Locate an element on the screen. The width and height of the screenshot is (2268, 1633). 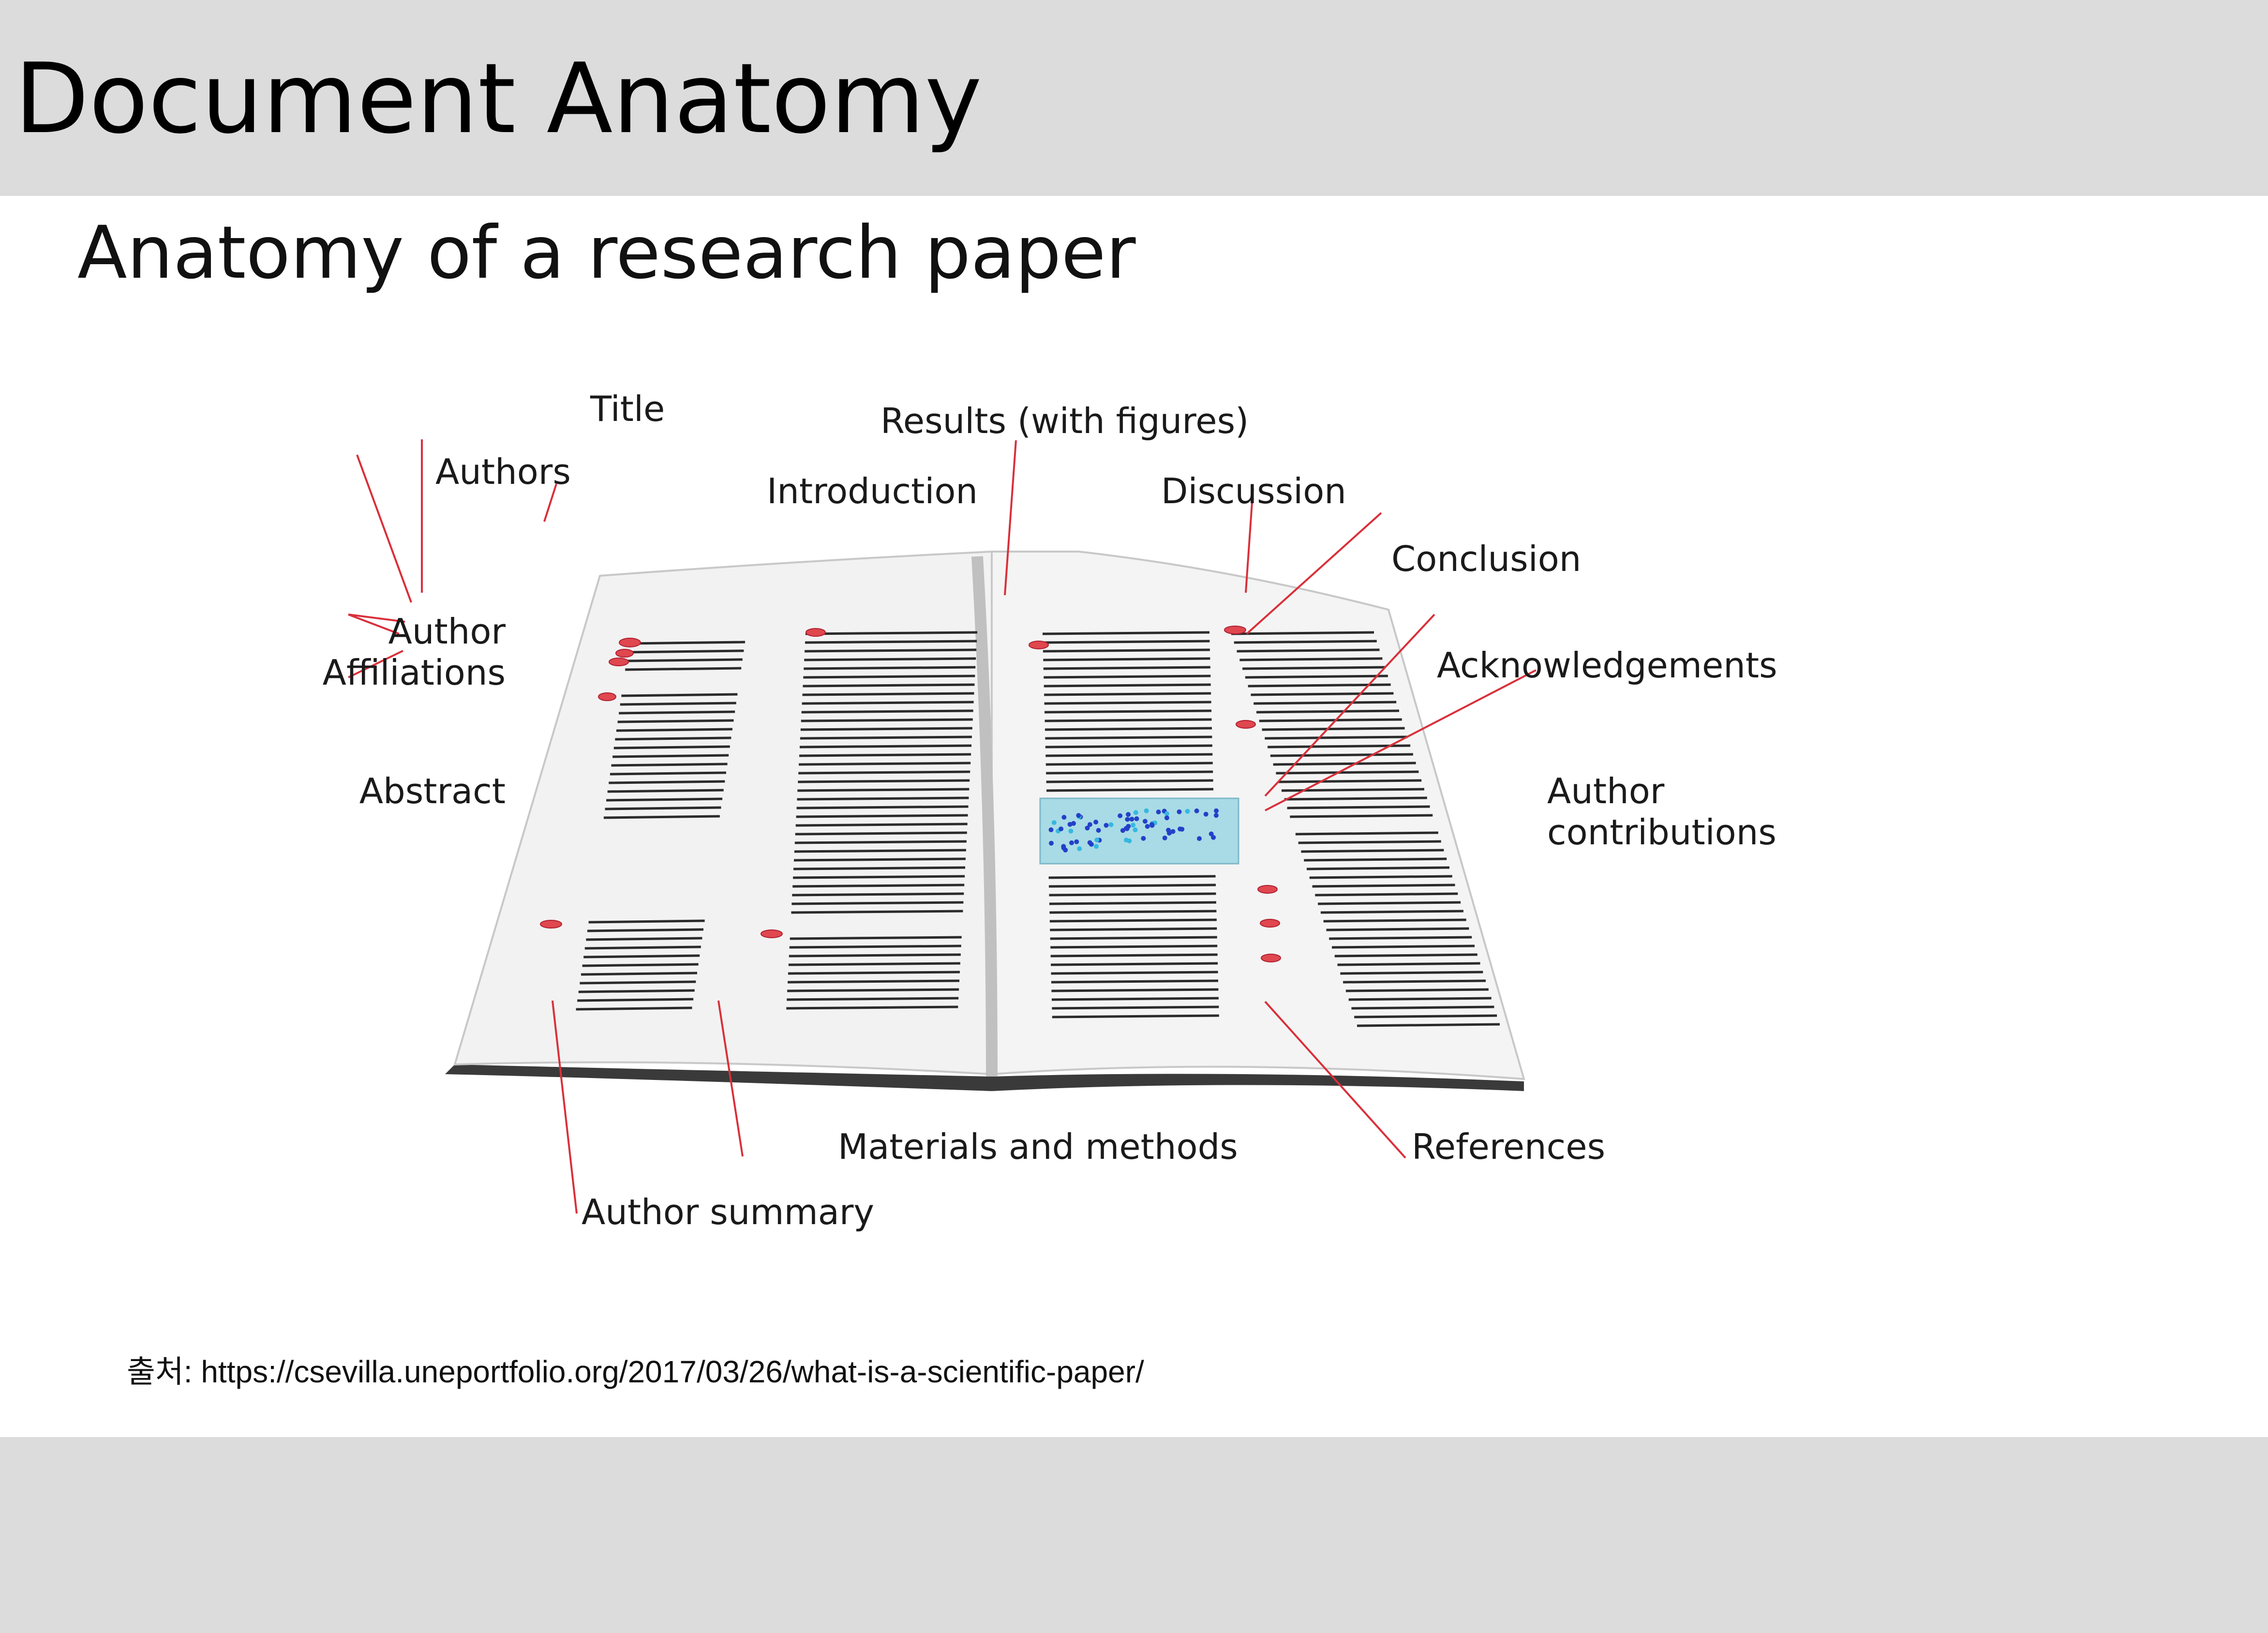
label-acknowledgements: Acknowledgements is located at coordinates (1607, 665).